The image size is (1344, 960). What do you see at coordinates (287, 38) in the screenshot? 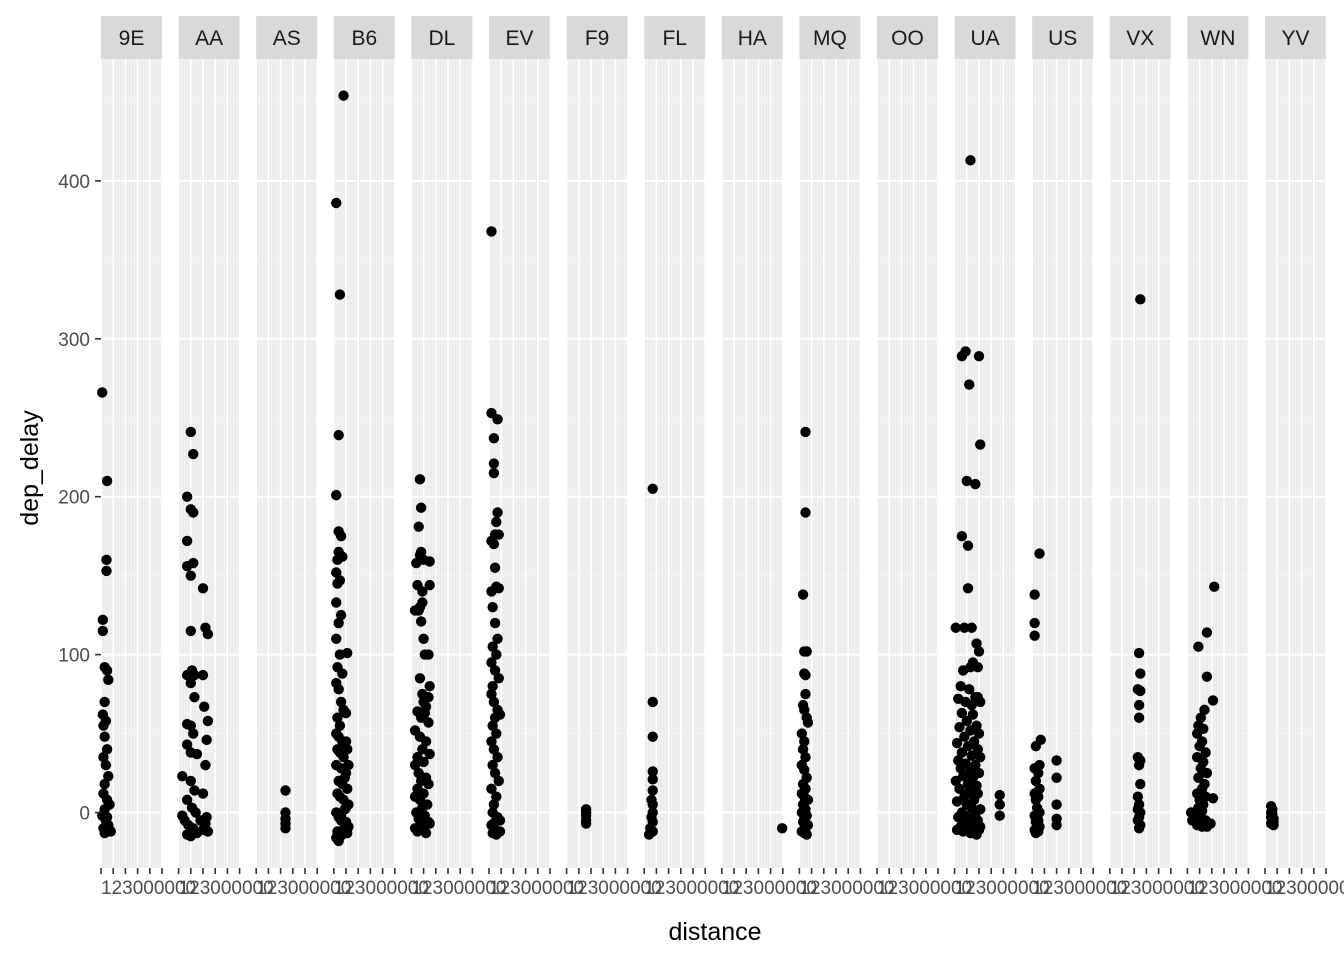
I see `facet-strip-label: AS` at bounding box center [287, 38].